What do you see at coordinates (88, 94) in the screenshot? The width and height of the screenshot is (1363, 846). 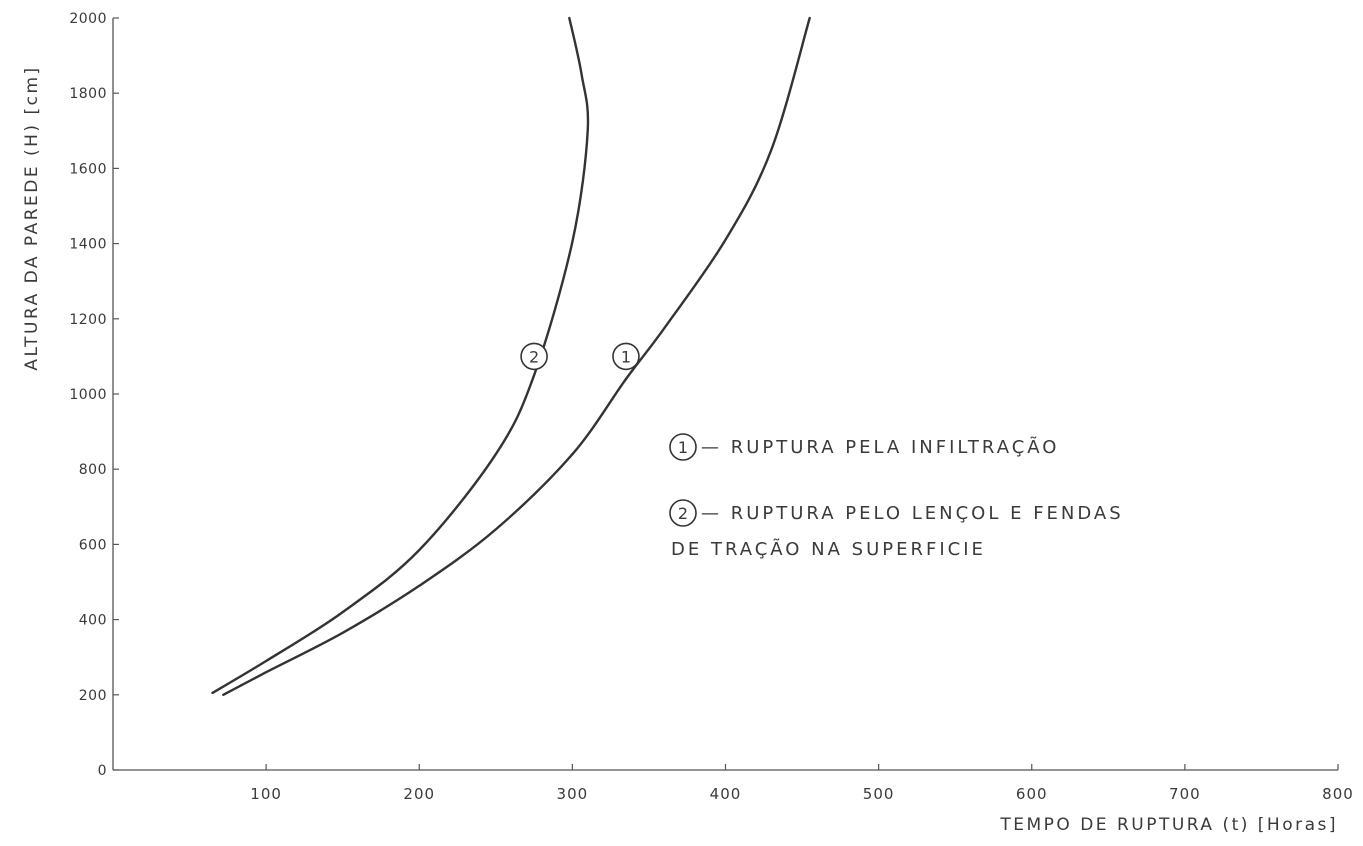 I see `y-tick-label: 1800` at bounding box center [88, 94].